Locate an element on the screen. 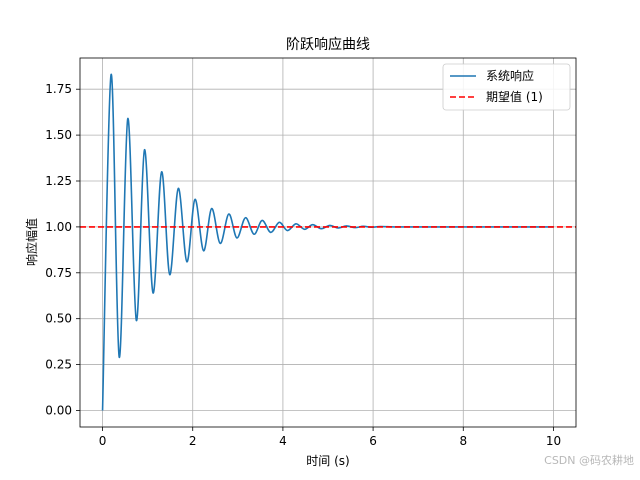  x-axis-label: 时间 (s) is located at coordinates (327, 461).